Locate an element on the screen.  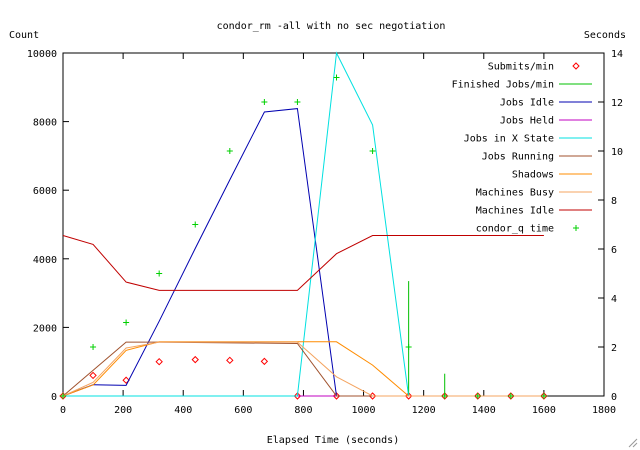
series-jobs-running is located at coordinates (303, 369).